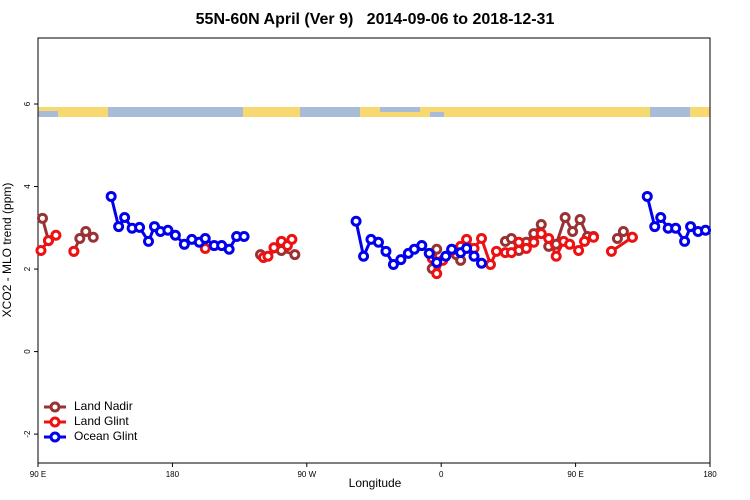  Describe the element at coordinates (27, 186) in the screenshot. I see `y-tick-label: 4` at that location.